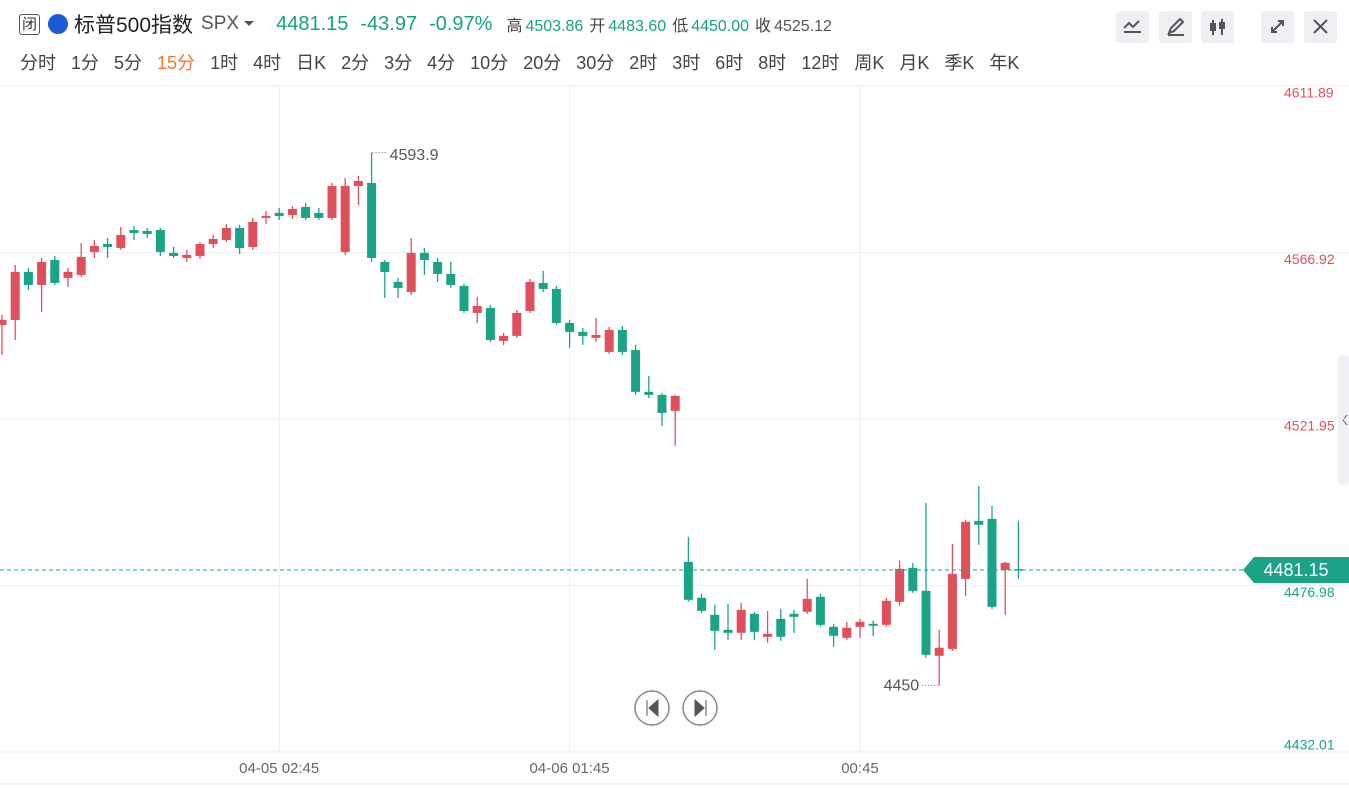 The width and height of the screenshot is (1349, 788). Describe the element at coordinates (312, 23) in the screenshot. I see `price: 4481.15` at that location.